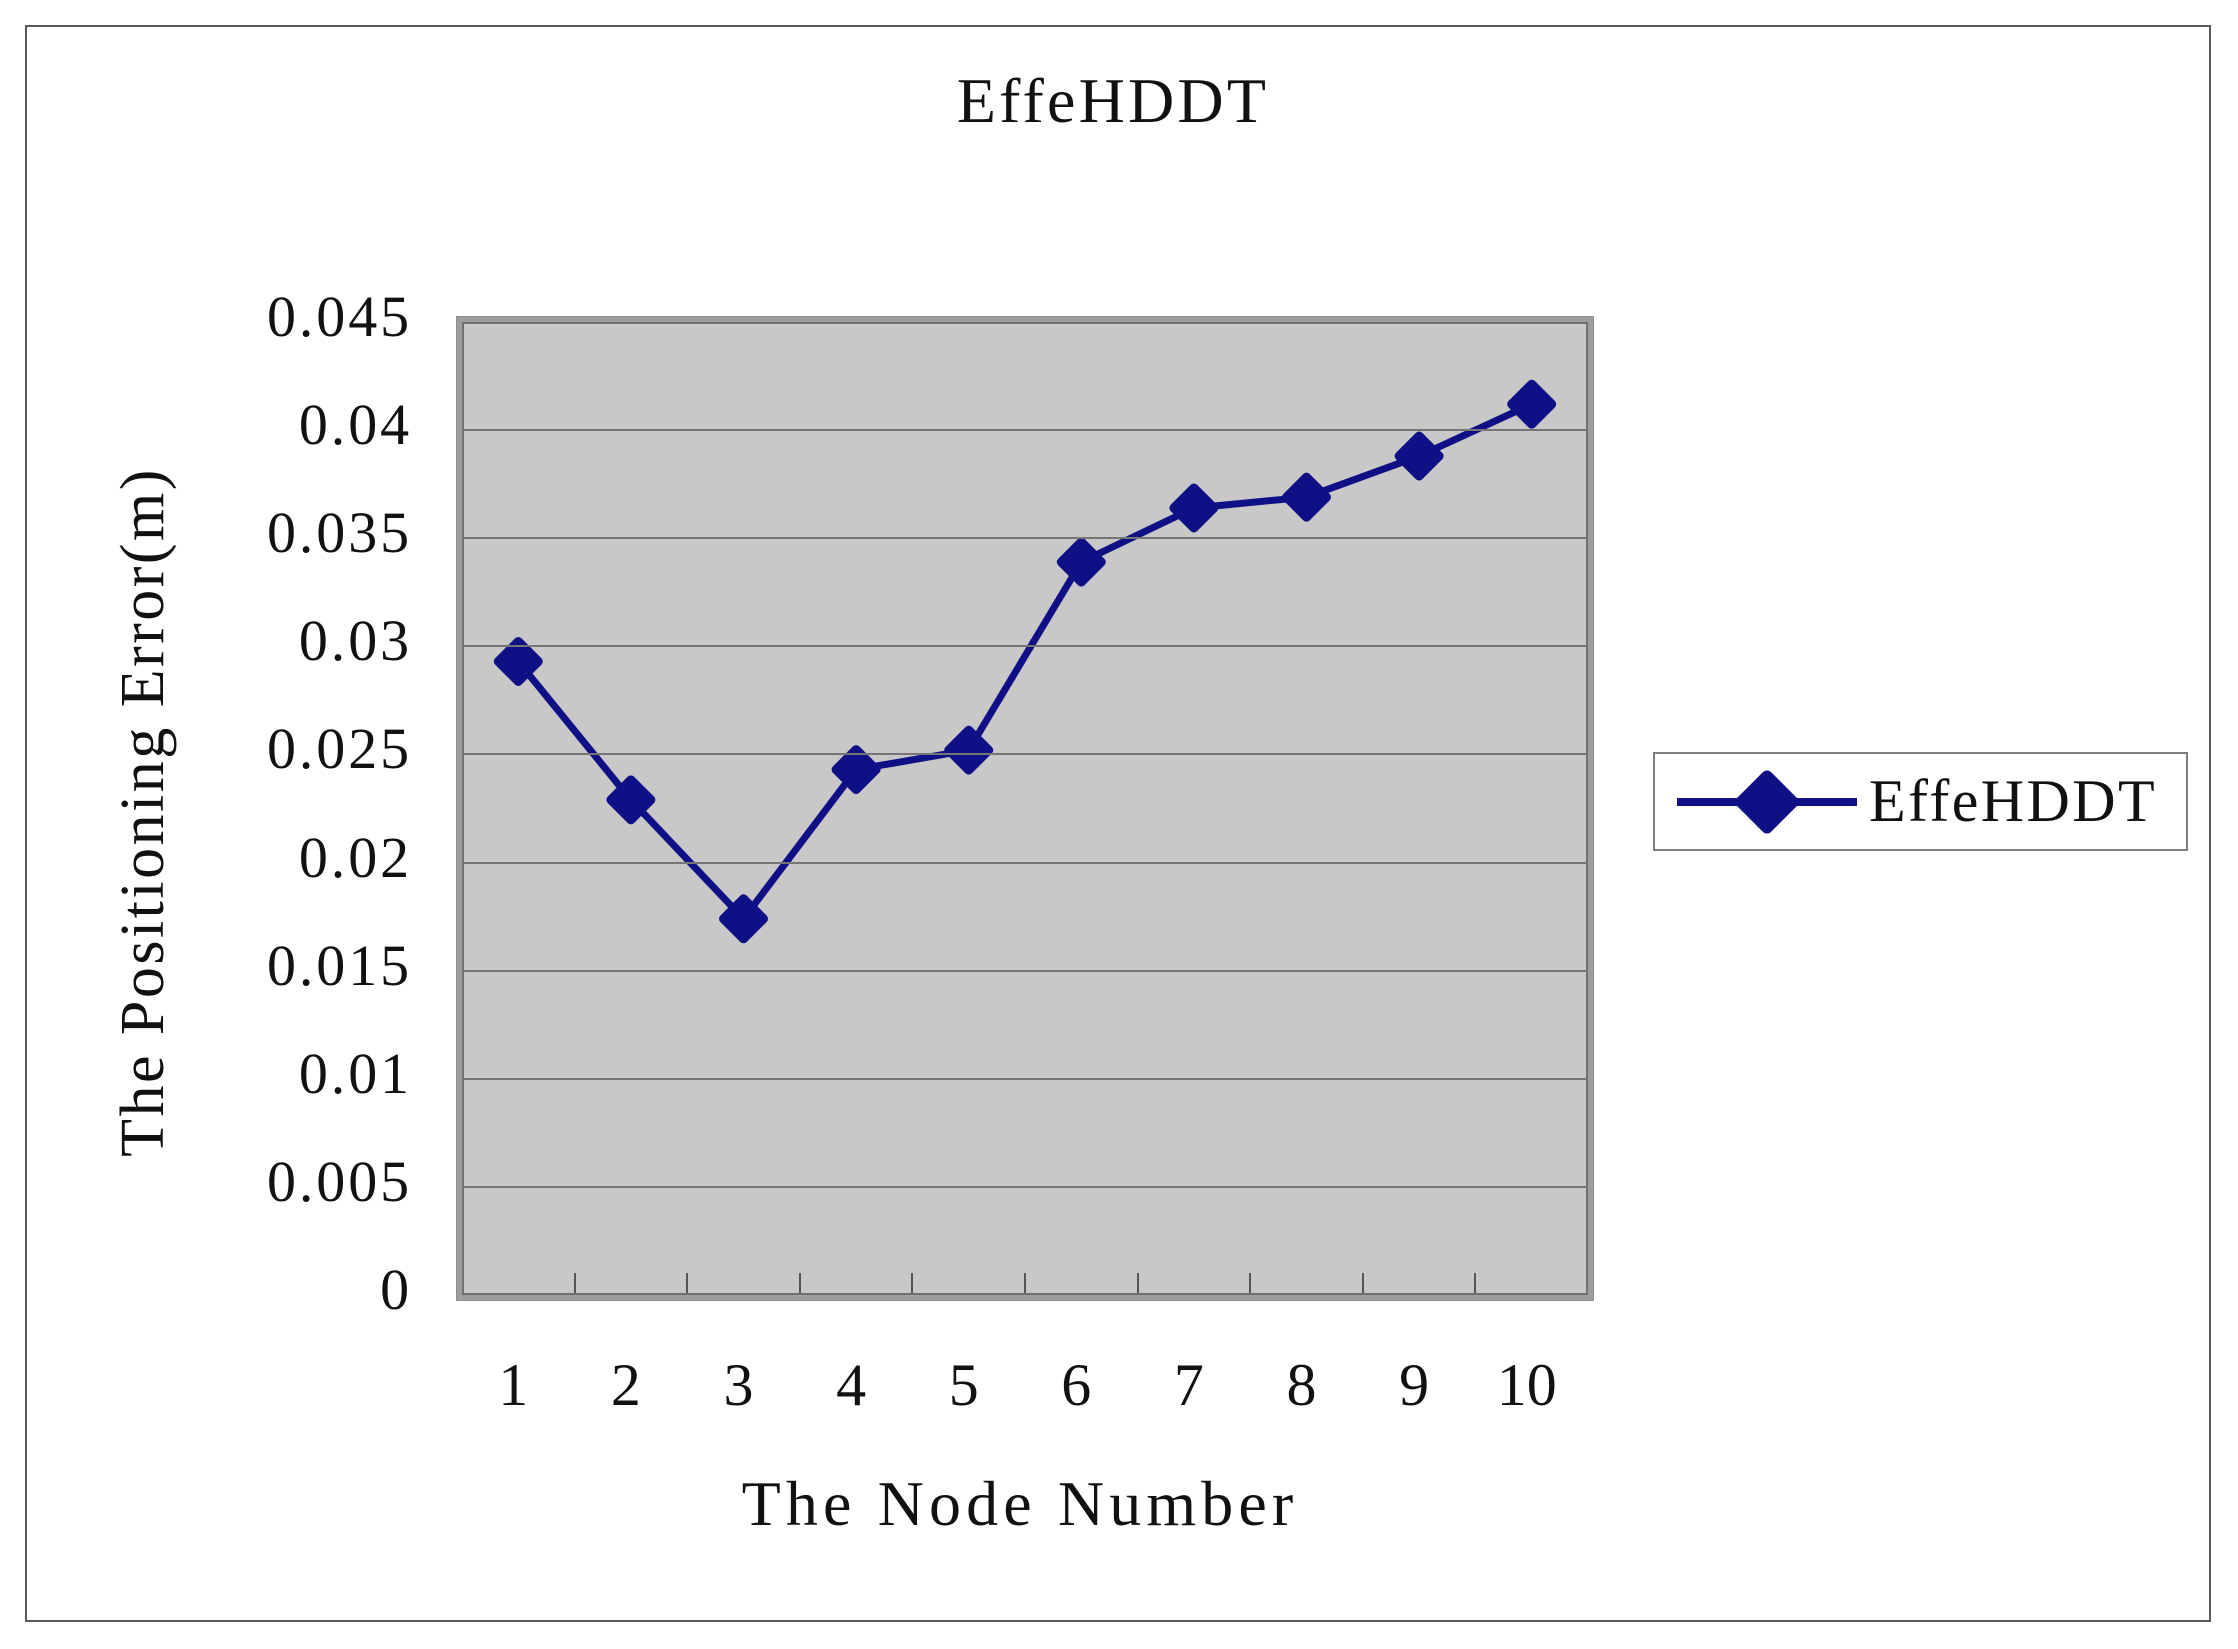 The image size is (2238, 1649). Describe the element at coordinates (396, 1289) in the screenshot. I see `y-tick-label: 0` at that location.